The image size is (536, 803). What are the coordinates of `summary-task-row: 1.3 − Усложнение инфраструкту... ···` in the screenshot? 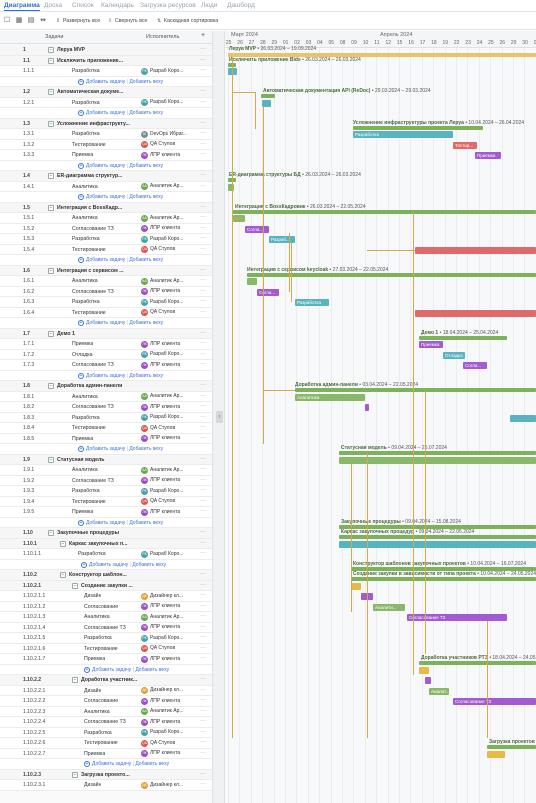 It's located at (106, 123).